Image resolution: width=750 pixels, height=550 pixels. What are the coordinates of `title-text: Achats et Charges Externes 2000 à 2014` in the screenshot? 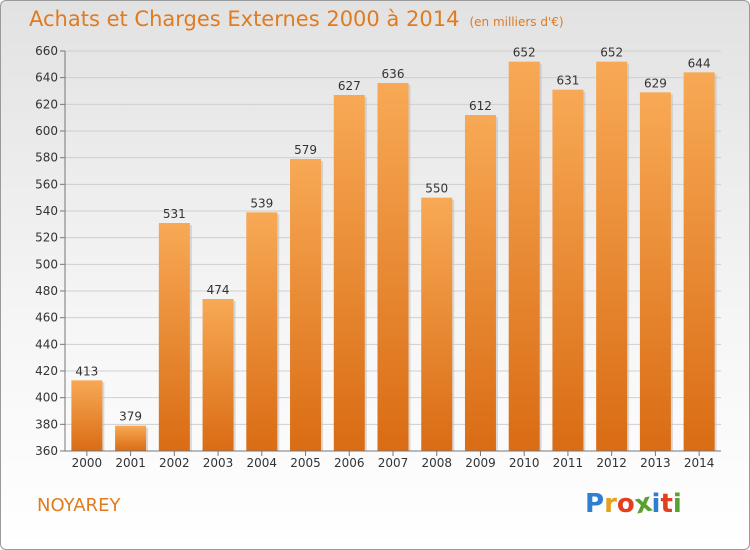 It's located at (244, 19).